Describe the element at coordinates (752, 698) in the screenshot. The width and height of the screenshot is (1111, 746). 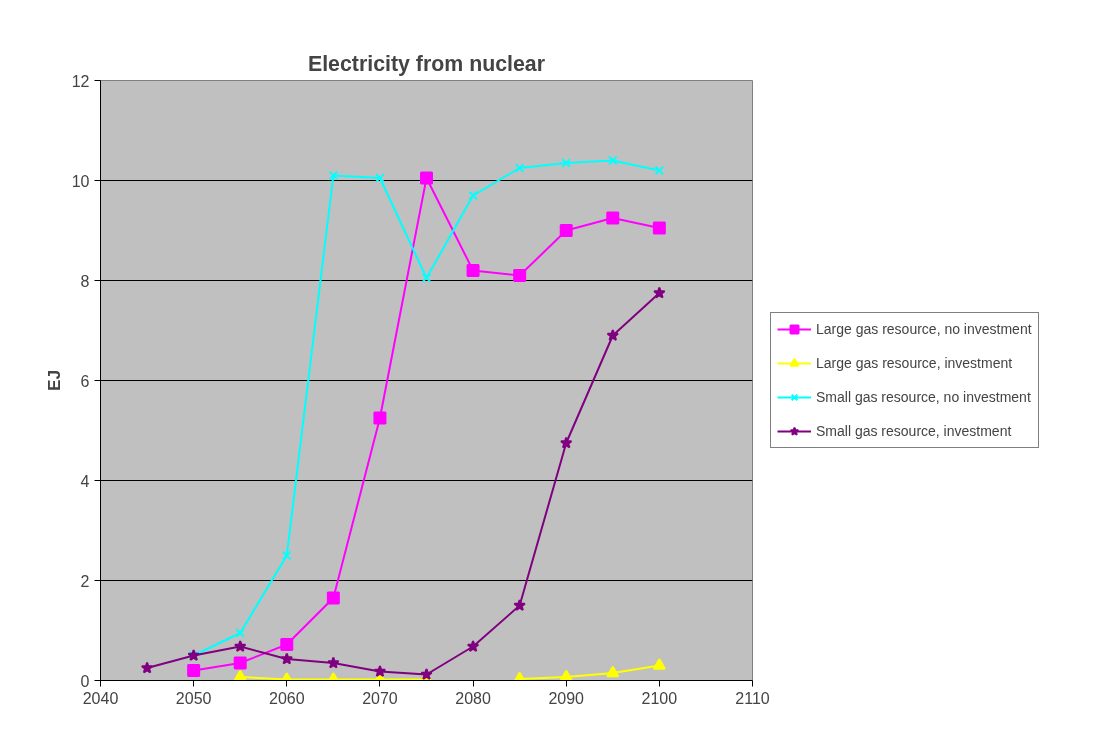
I see `x-tick-label: 2110` at that location.